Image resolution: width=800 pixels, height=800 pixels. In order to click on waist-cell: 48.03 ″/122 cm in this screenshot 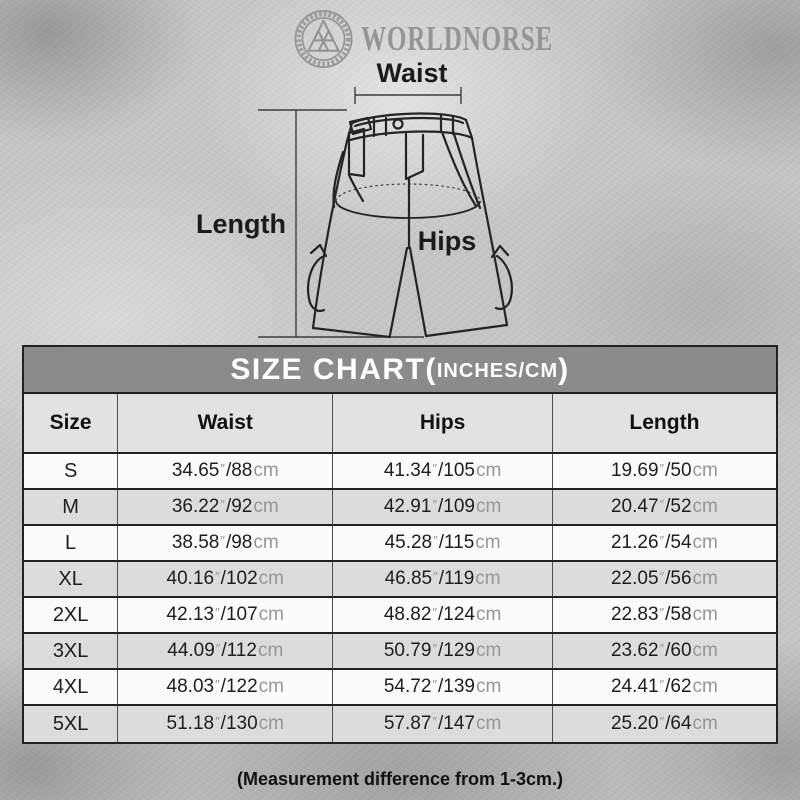, I will do `click(224, 687)`.